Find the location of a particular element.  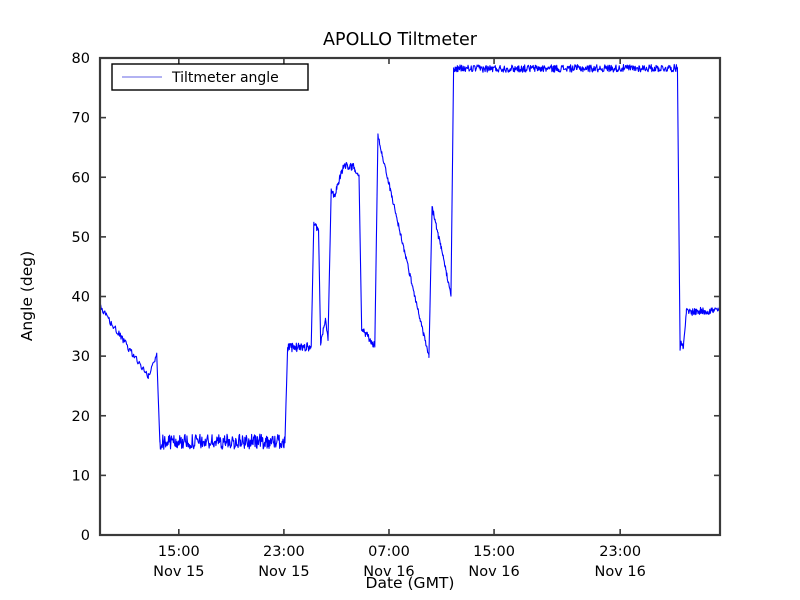

y-tick-label: 50 is located at coordinates (81, 238).